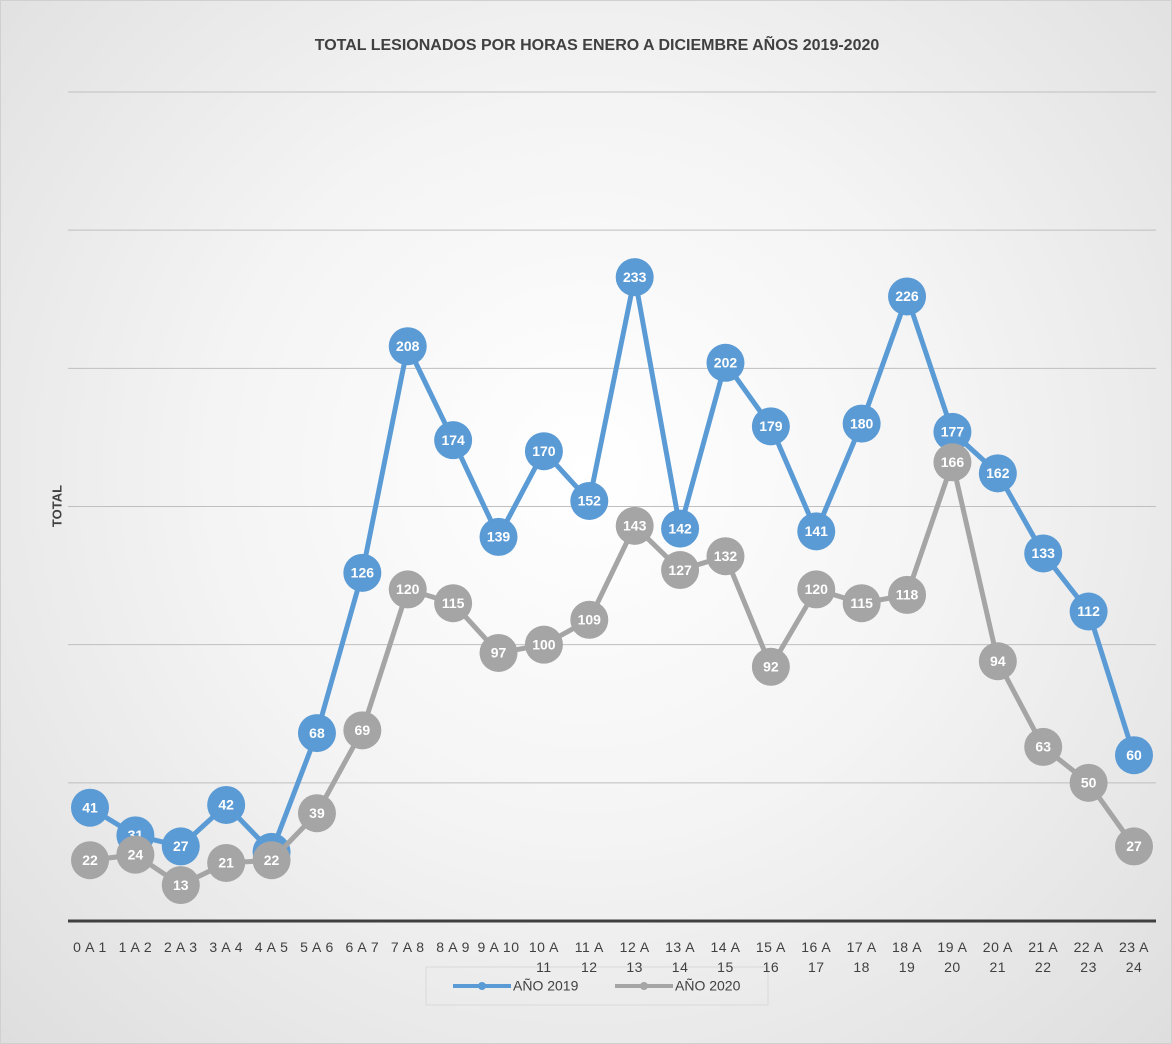 The image size is (1172, 1044). I want to click on data-label: 208, so click(408, 346).